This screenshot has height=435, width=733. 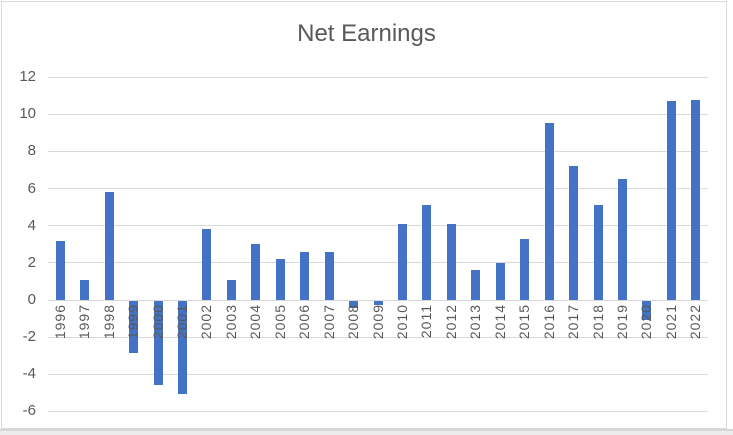 I want to click on bar-2022, so click(x=696, y=200).